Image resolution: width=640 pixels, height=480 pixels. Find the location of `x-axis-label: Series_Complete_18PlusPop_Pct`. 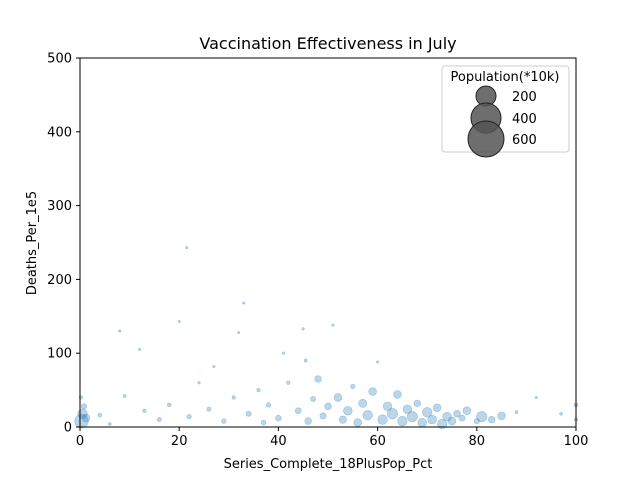

x-axis-label: Series_Complete_18PlusPop_Pct is located at coordinates (328, 464).